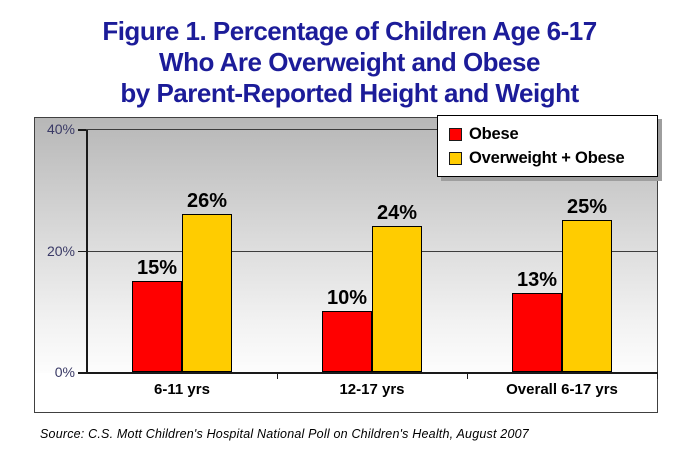 The image size is (699, 476). Describe the element at coordinates (371, 373) in the screenshot. I see `x-axis` at that location.